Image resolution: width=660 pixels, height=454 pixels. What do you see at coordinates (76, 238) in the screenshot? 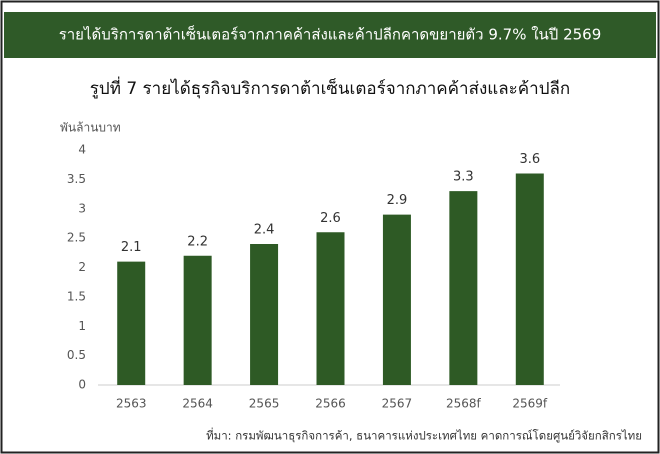
I see `y-tick-label: 2.5` at bounding box center [76, 238].